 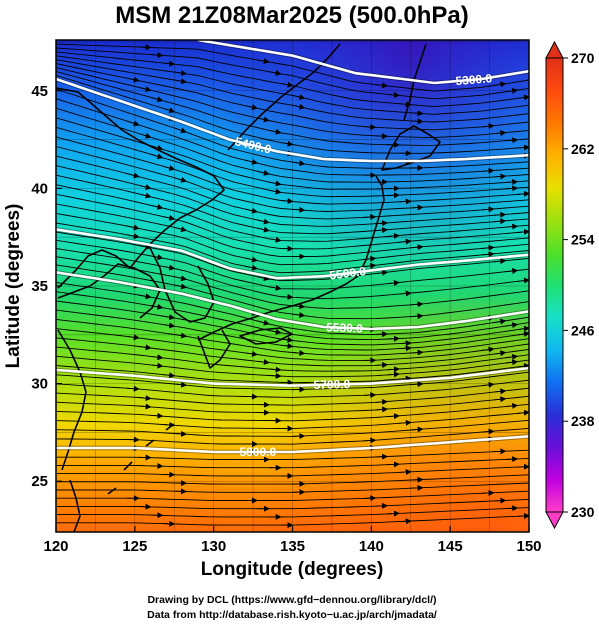 What do you see at coordinates (474, 79) in the screenshot?
I see `contour-label: 5300.0` at bounding box center [474, 79].